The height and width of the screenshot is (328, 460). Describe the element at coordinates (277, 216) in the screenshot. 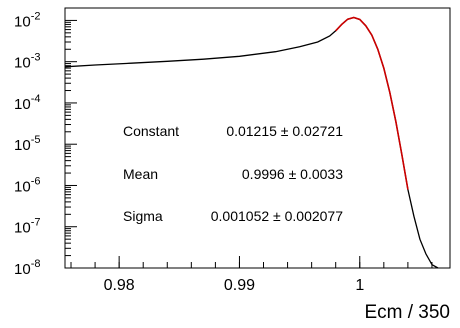

I see `stat-value: 0.001052 ± 0.002077` at that location.